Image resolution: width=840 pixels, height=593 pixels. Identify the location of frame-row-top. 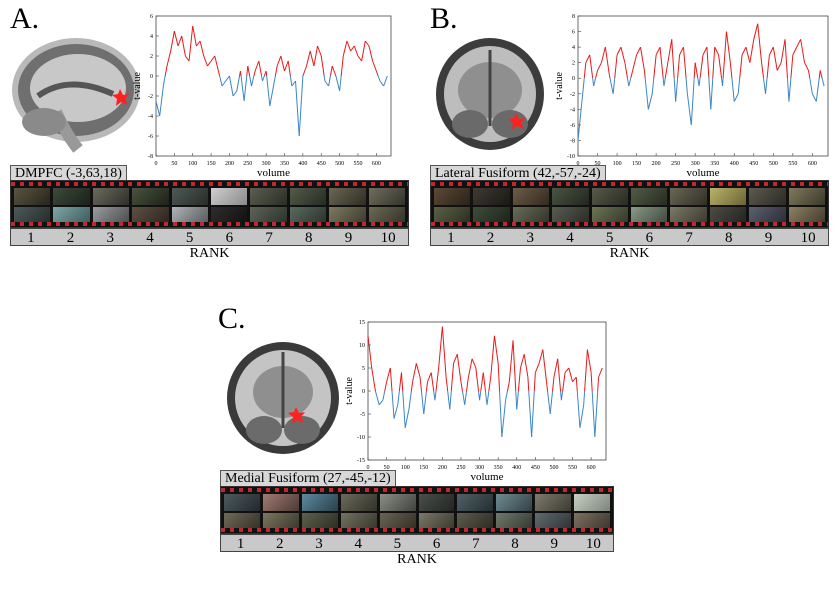
(417, 502).